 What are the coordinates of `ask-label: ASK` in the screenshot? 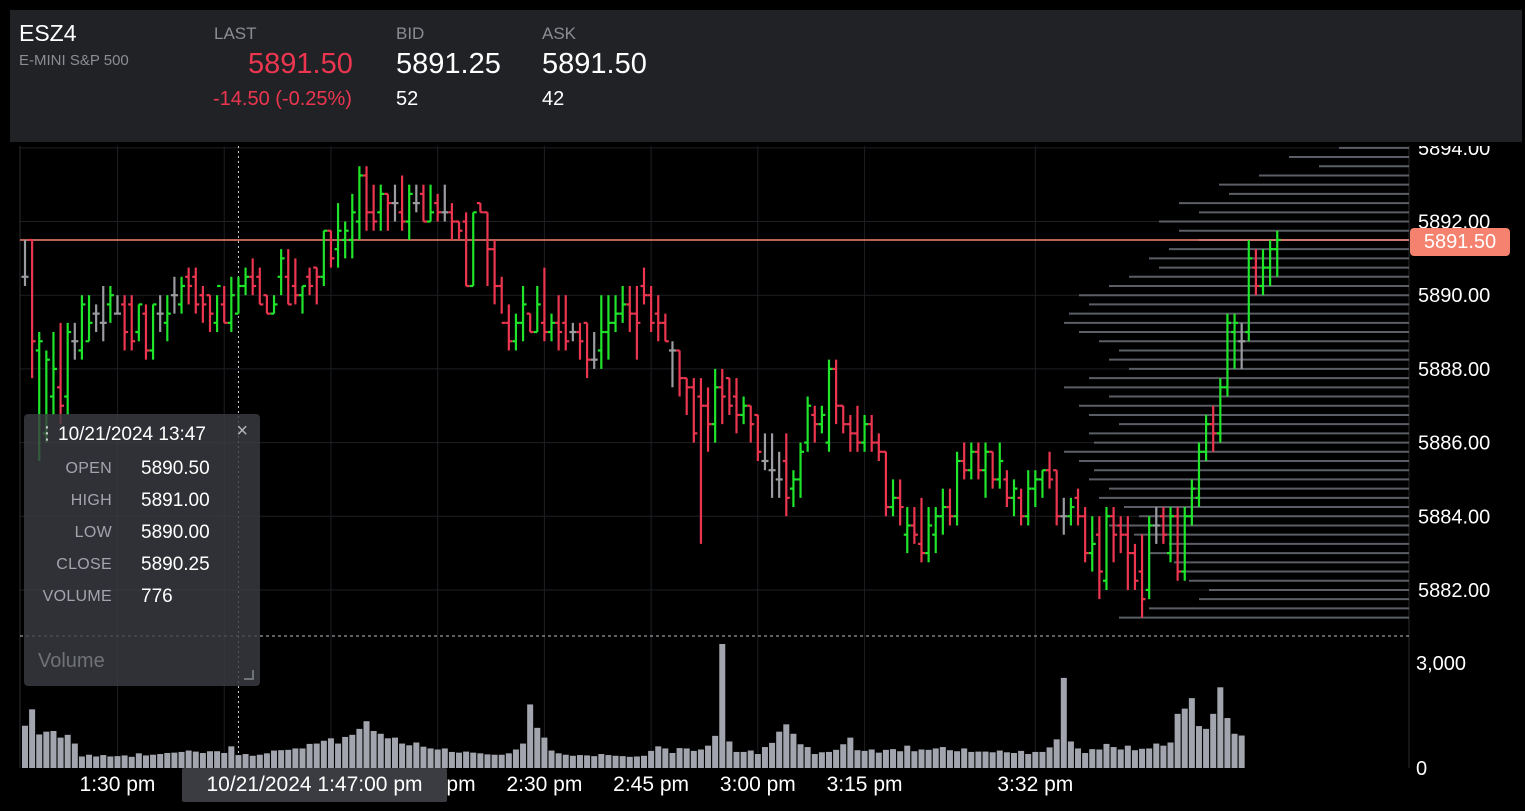 It's located at (559, 33).